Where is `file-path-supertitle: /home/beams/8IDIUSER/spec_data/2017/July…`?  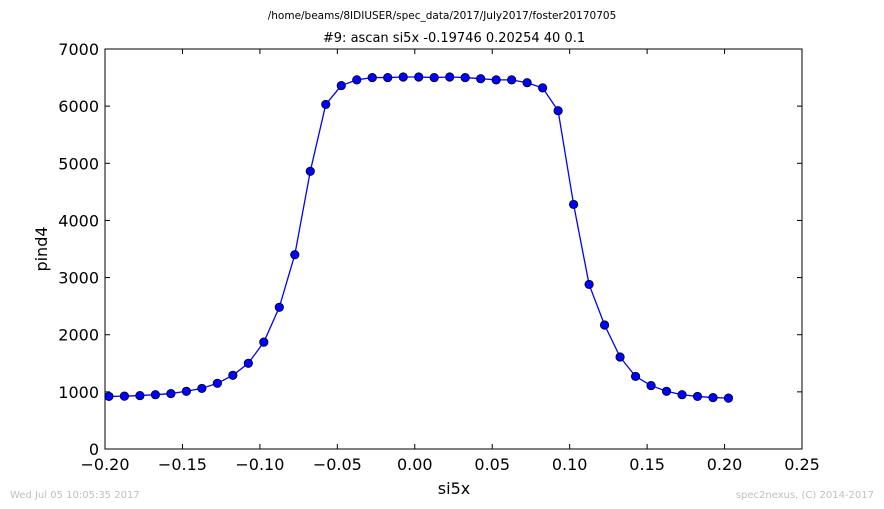 file-path-supertitle: /home/beams/8IDIUSER/spec_data/2017/July… is located at coordinates (442, 16).